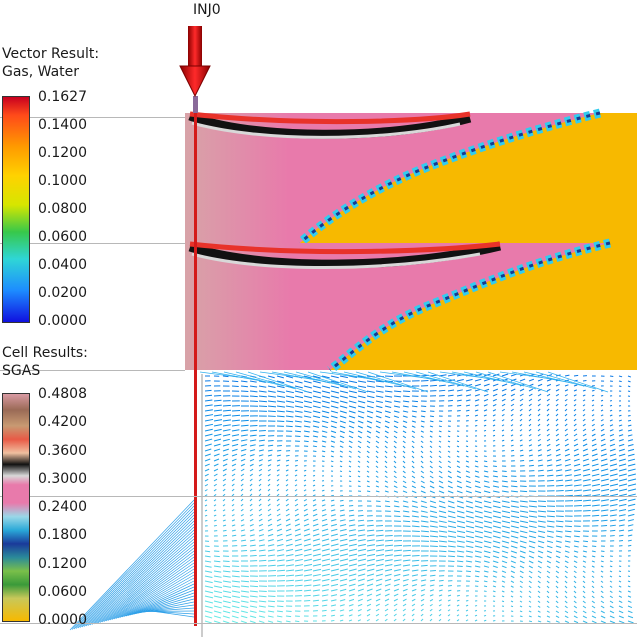 The width and height of the screenshot is (637, 637). What do you see at coordinates (207, 10) in the screenshot?
I see `well-label: INJ0` at bounding box center [207, 10].